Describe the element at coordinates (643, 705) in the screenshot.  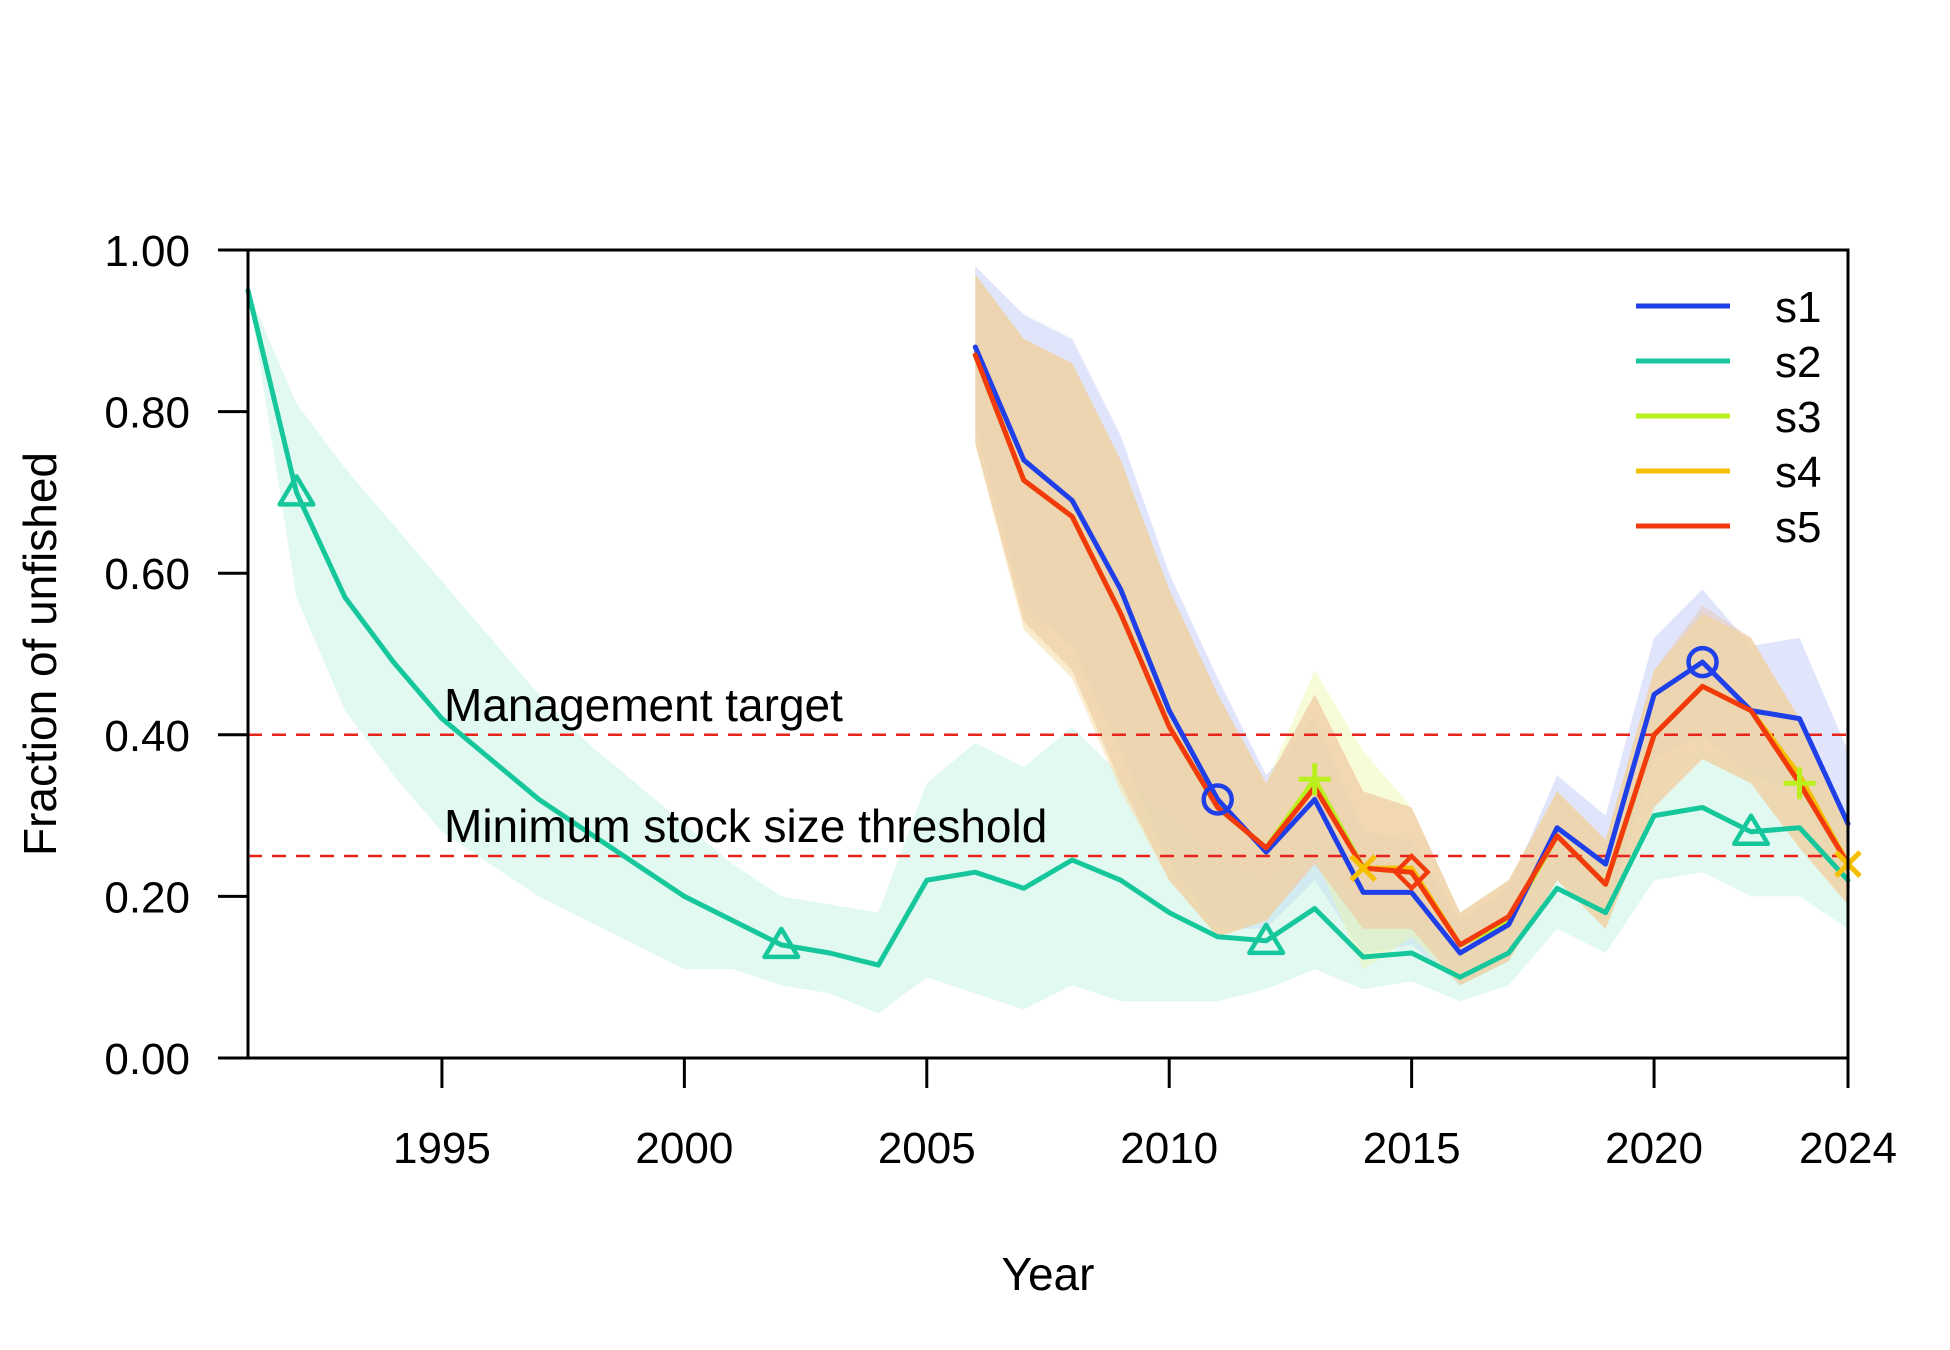
I see `reference-label-0: Management target` at that location.